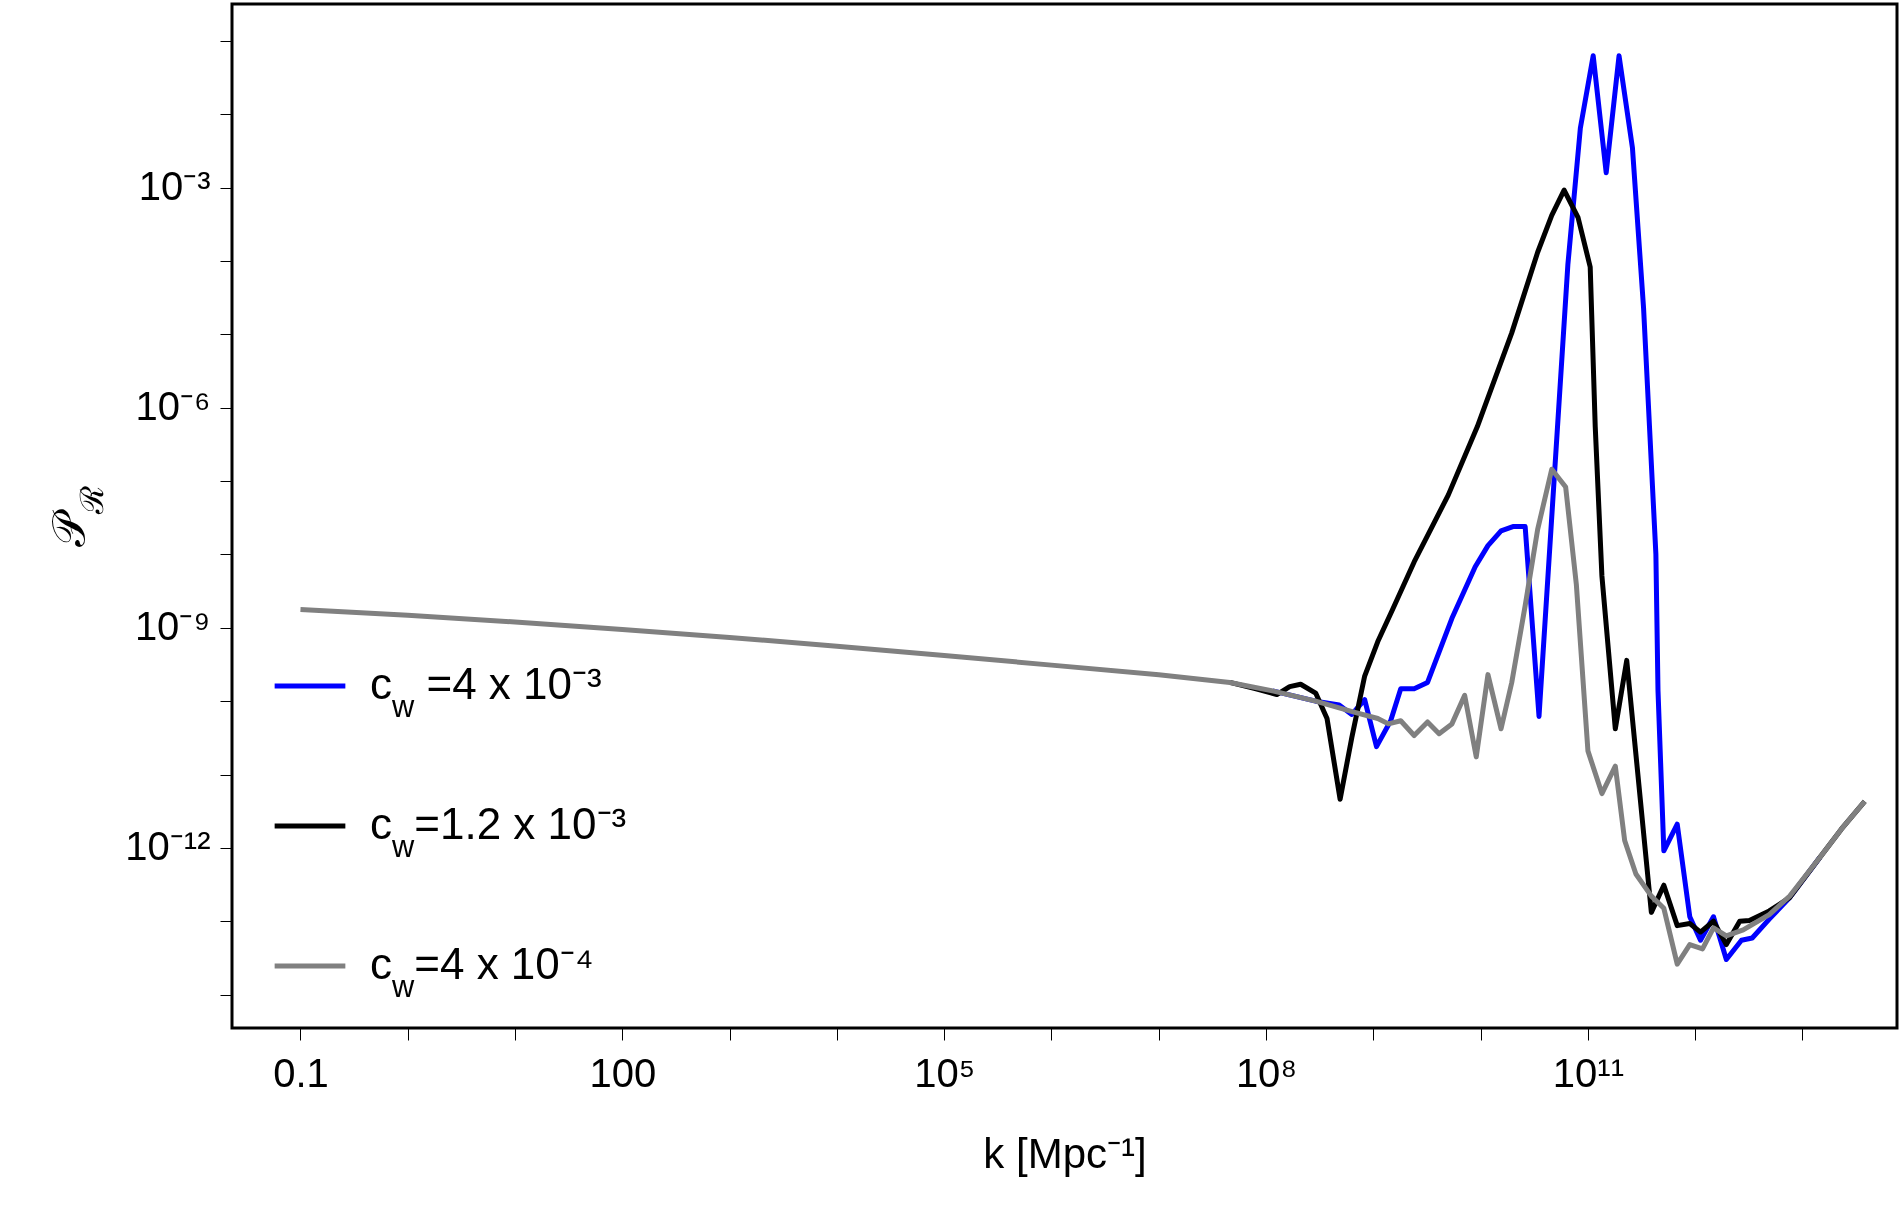 This screenshot has height=1209, width=1900. What do you see at coordinates (1588, 1072) in the screenshot?
I see `x-tick-label: 10¹¹` at bounding box center [1588, 1072].